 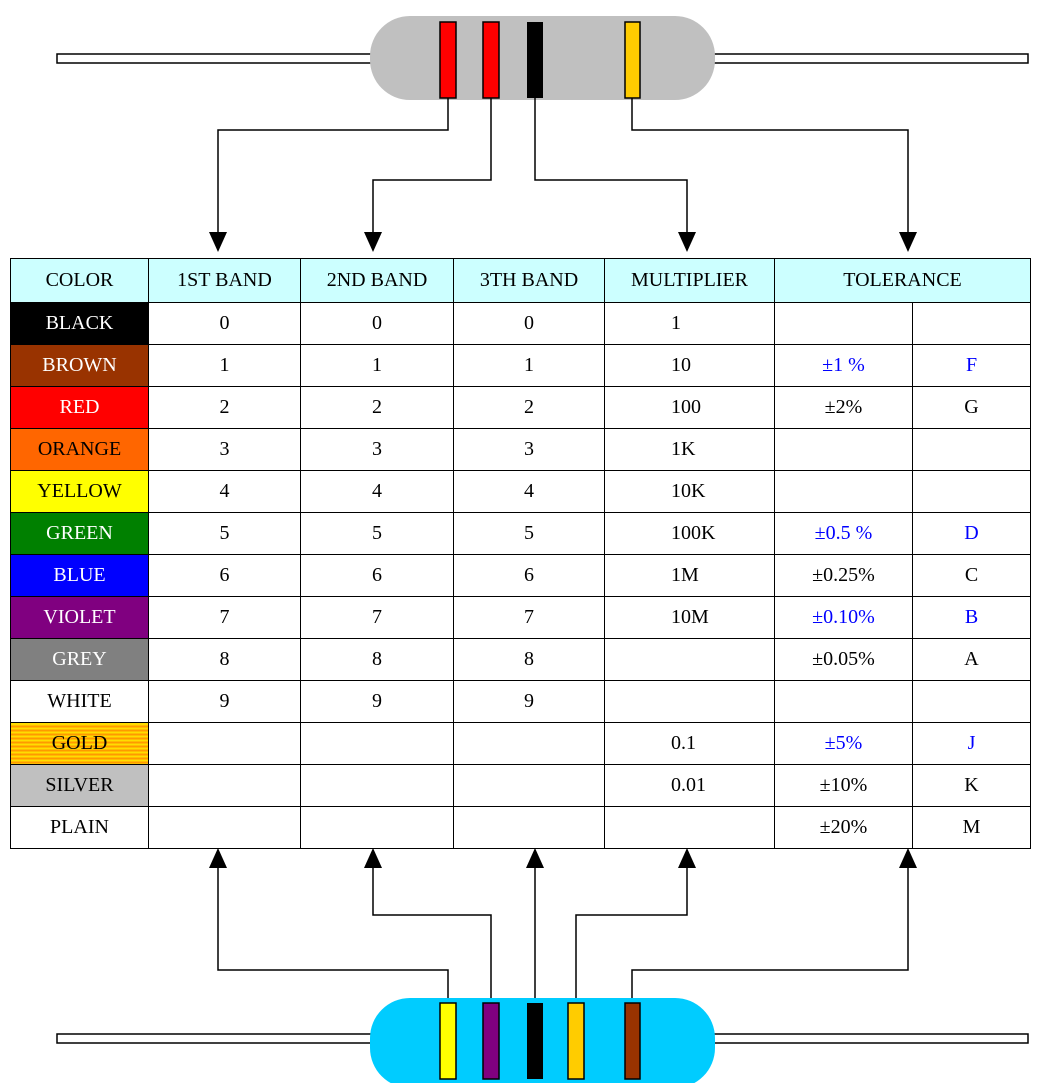 I want to click on top-arrows, so click(x=563, y=165).